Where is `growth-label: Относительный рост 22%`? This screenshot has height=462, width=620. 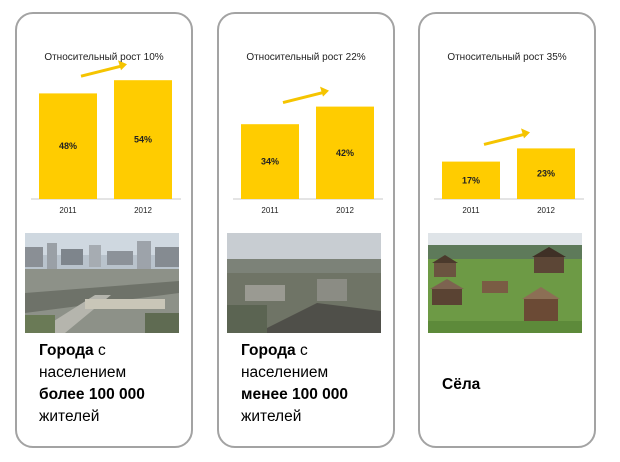
growth-label: Относительный рост 22% is located at coordinates (306, 57).